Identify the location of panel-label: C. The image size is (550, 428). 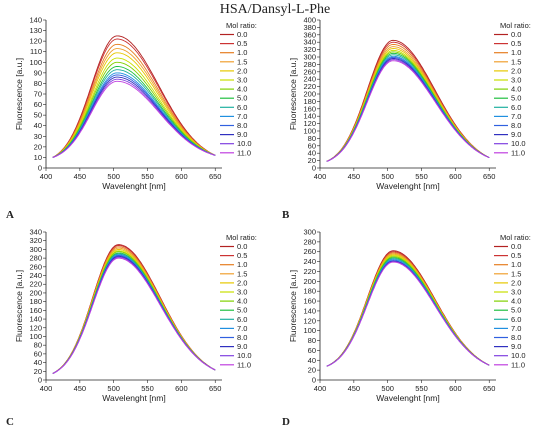
(10, 422).